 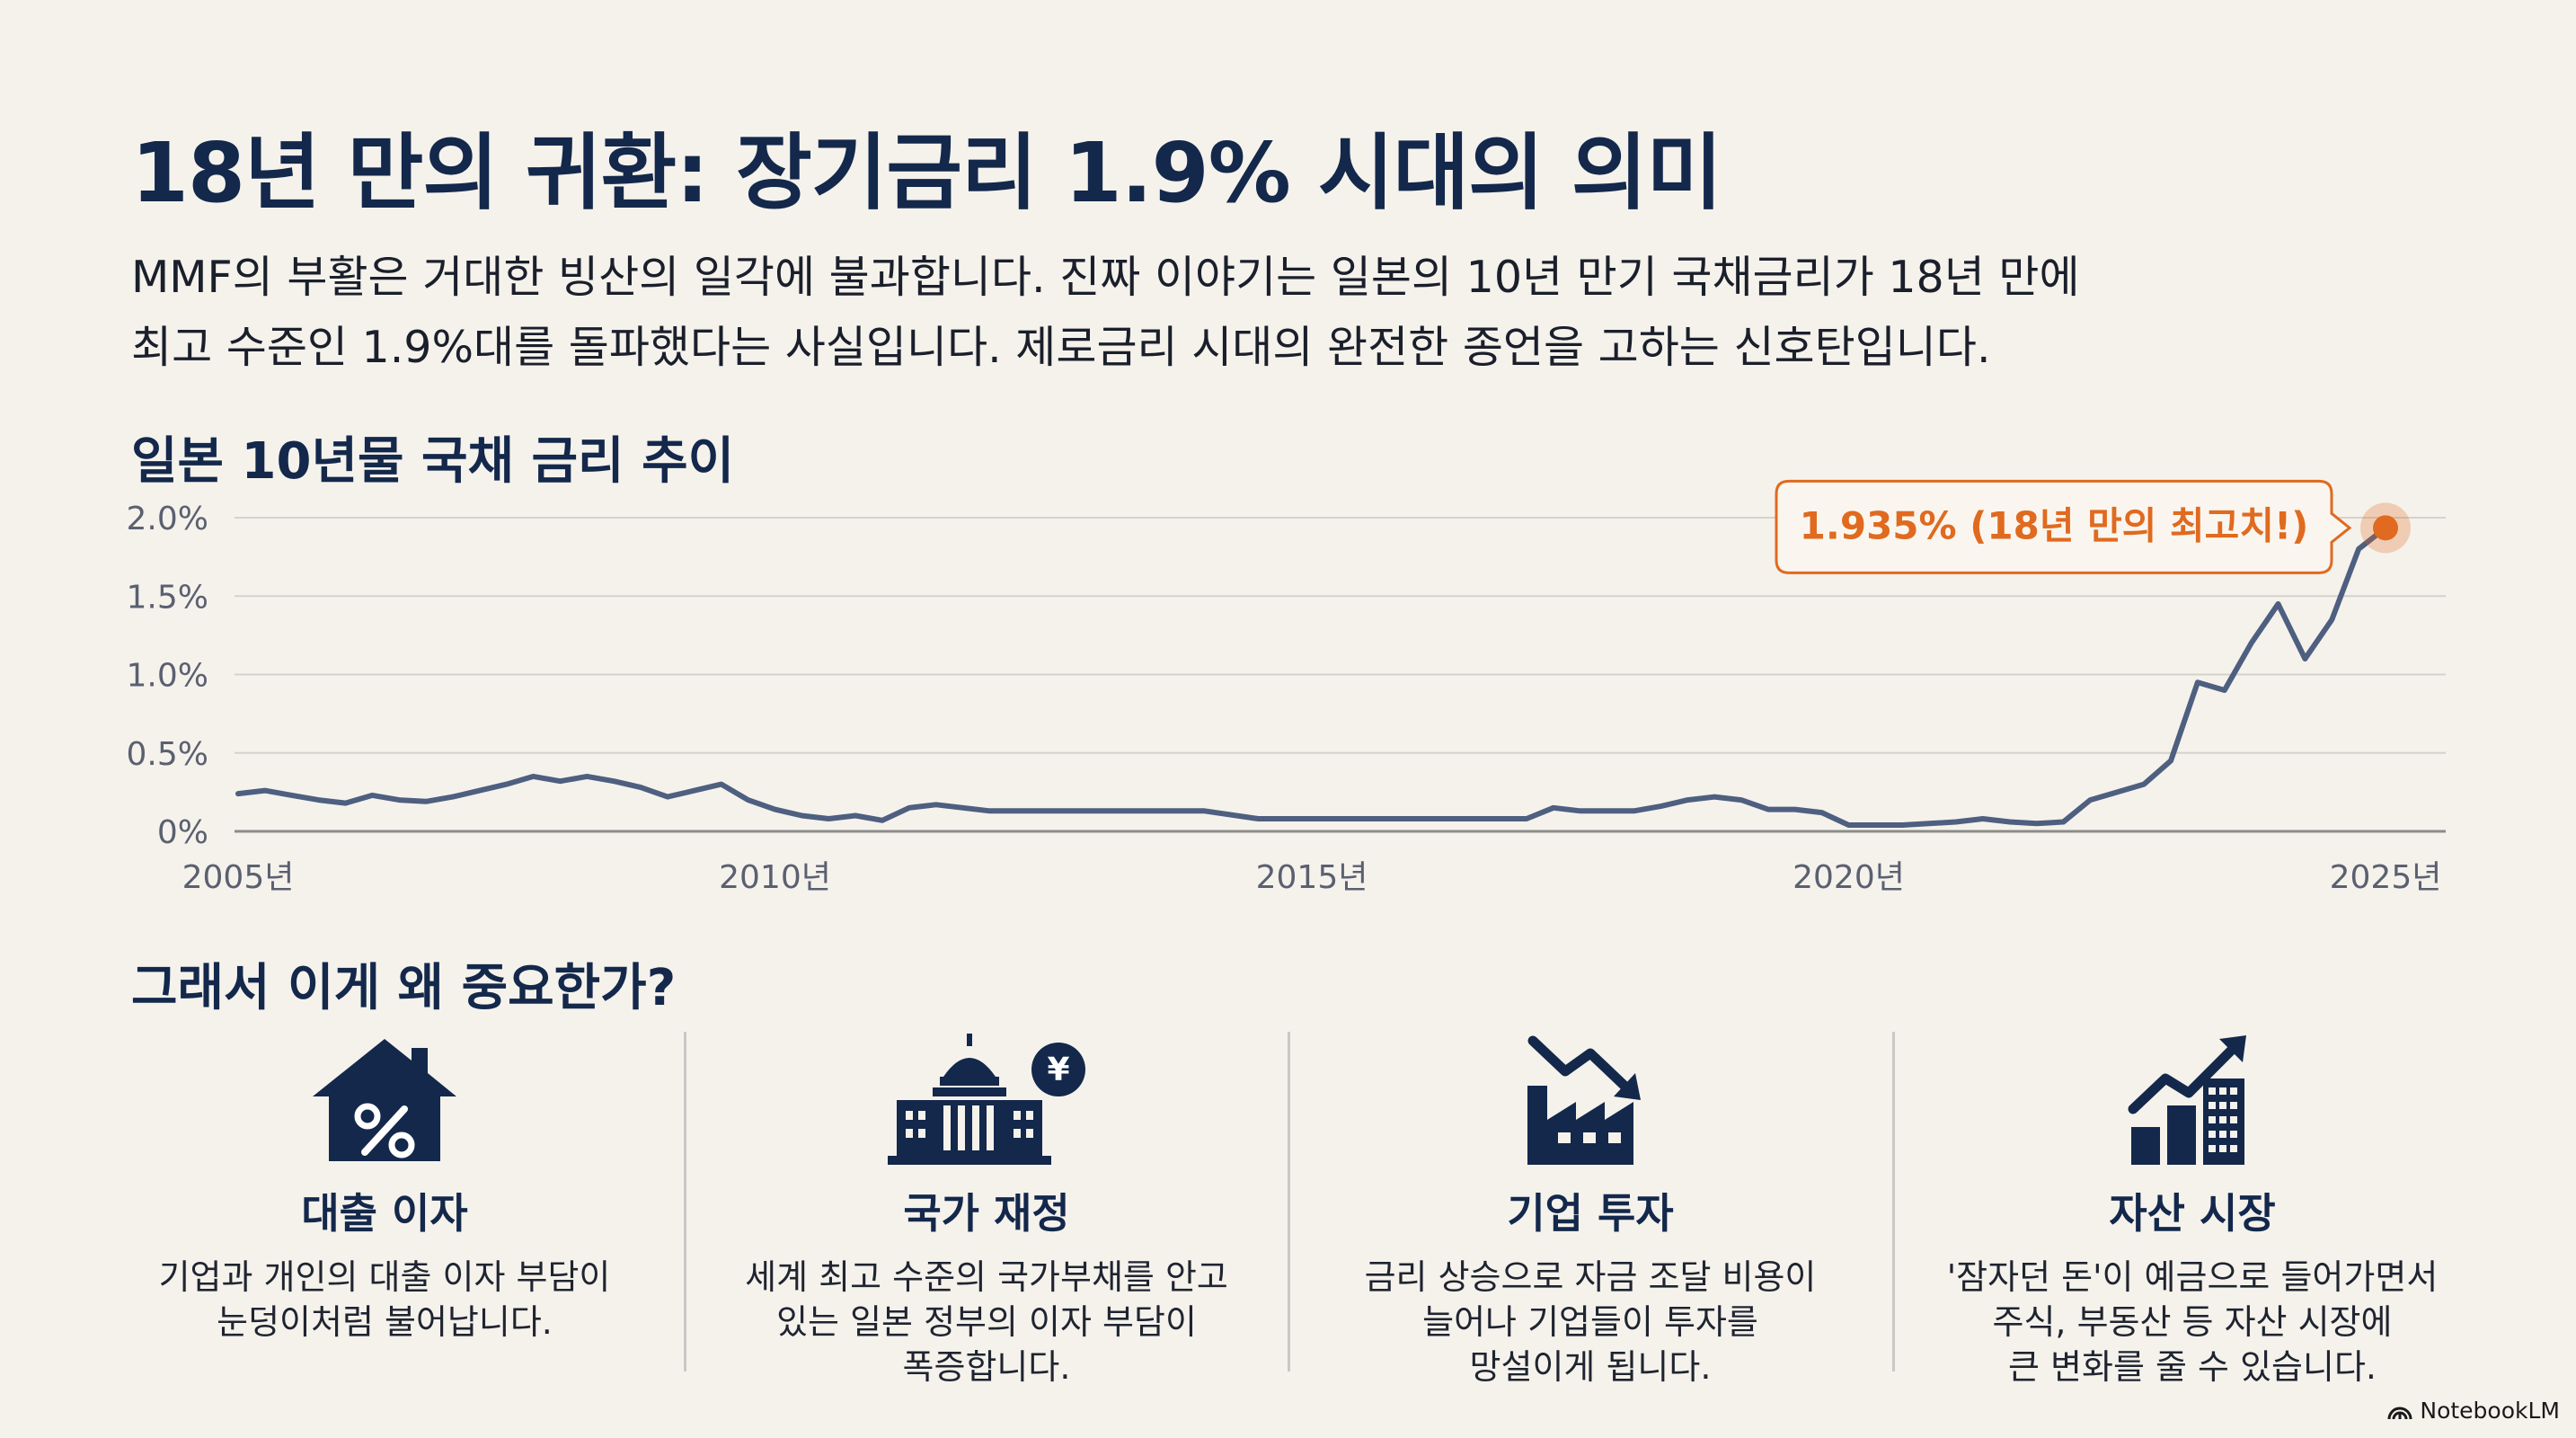 I want to click on x-tick-label: 2020년, so click(x=1849, y=877).